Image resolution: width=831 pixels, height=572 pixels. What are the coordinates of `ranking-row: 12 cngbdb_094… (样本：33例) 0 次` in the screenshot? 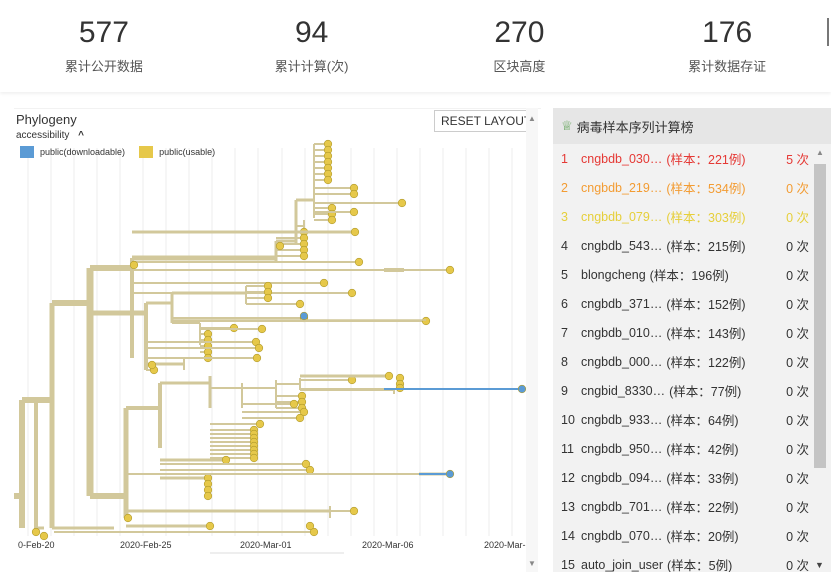 It's located at (684, 477).